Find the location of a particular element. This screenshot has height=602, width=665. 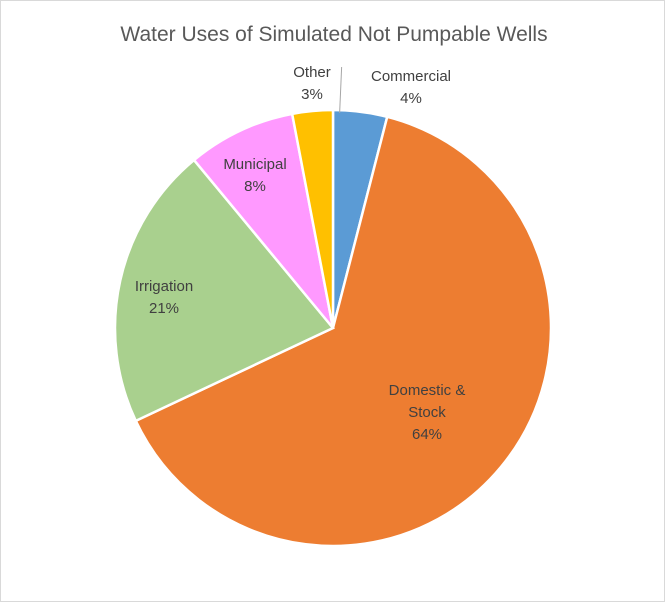

slice-label-name-1-0: Domestic & is located at coordinates (427, 390).